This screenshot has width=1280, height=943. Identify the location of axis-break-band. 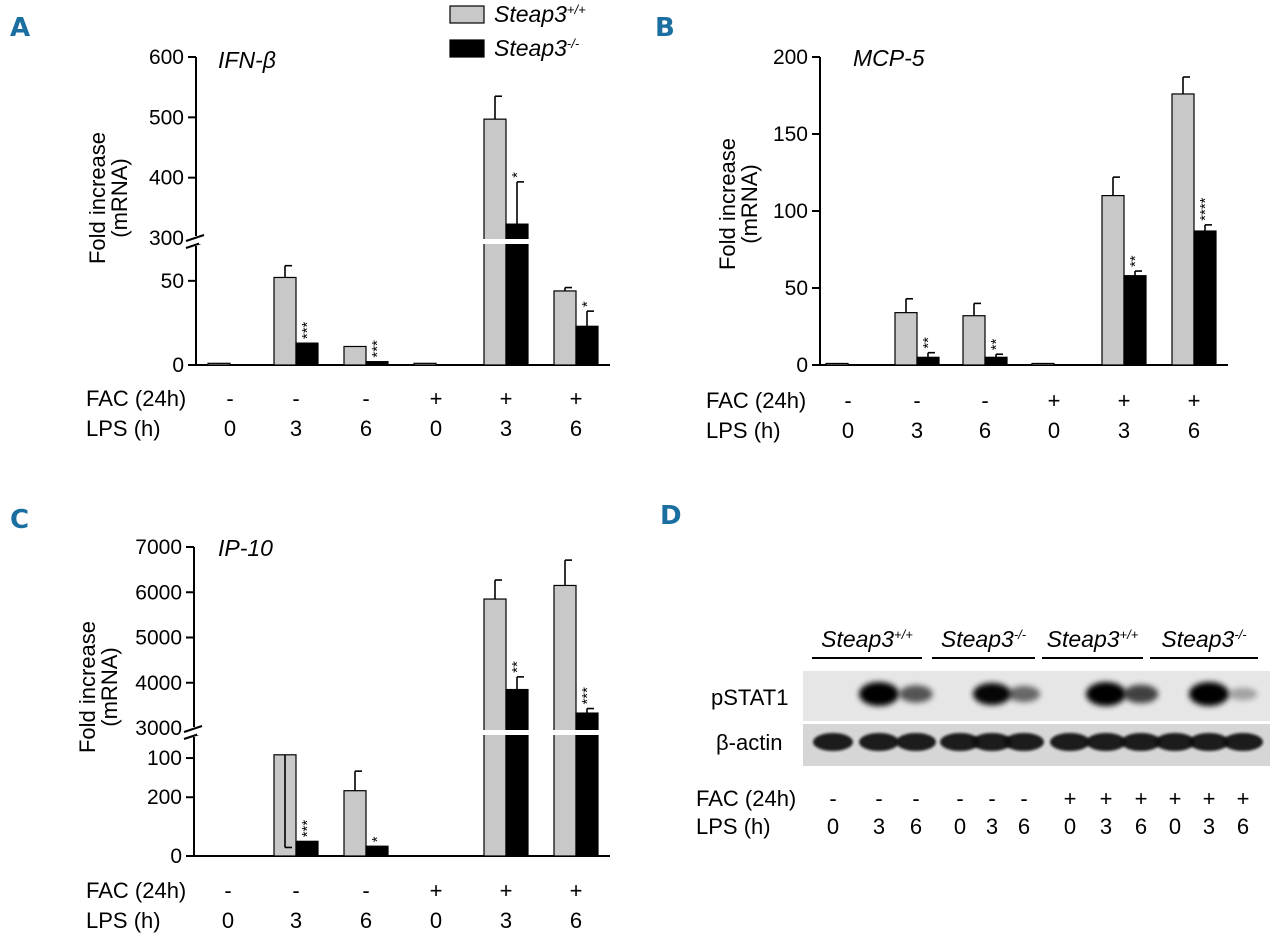
(404, 241).